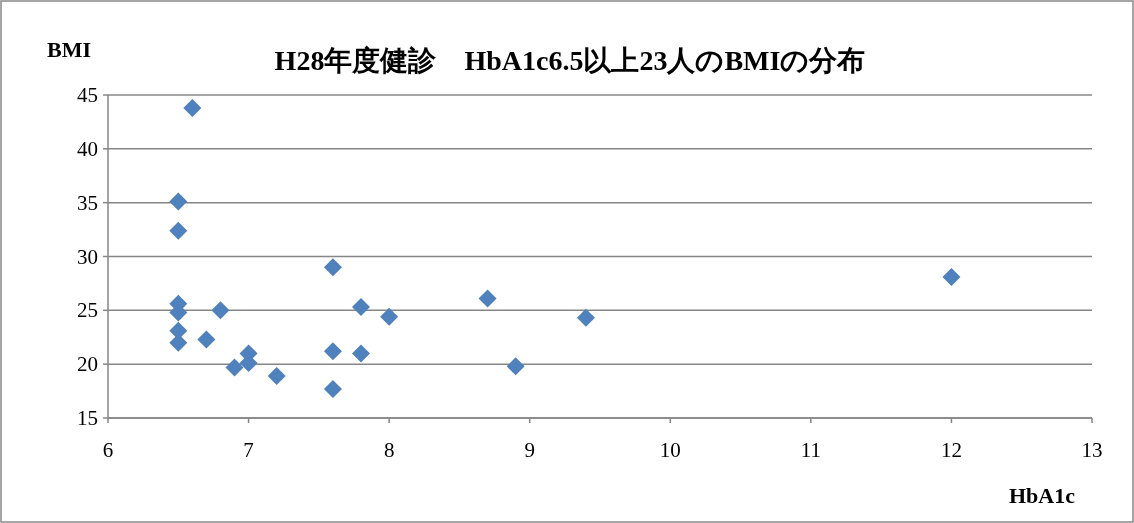  Describe the element at coordinates (87, 310) in the screenshot. I see `y-tick-label: 25` at that location.